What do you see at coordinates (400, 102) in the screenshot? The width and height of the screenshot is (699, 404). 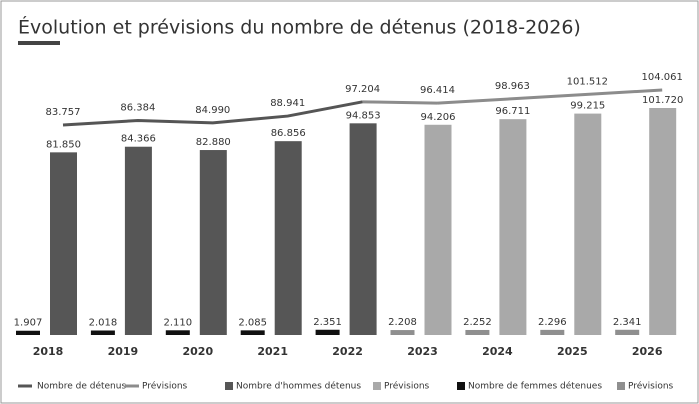 I see `line-connector` at bounding box center [400, 102].